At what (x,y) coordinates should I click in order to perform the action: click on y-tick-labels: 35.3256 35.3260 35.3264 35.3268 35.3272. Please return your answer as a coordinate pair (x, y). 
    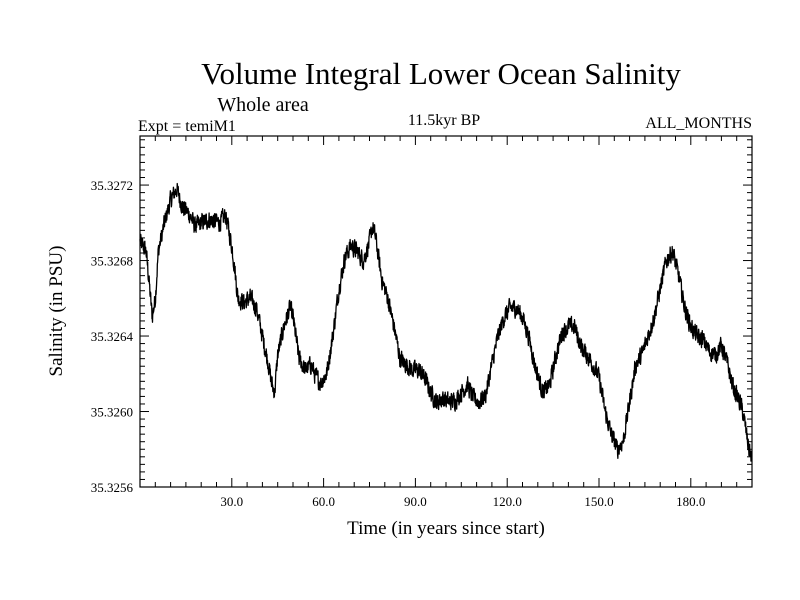
    Looking at the image, I should click on (112, 336).